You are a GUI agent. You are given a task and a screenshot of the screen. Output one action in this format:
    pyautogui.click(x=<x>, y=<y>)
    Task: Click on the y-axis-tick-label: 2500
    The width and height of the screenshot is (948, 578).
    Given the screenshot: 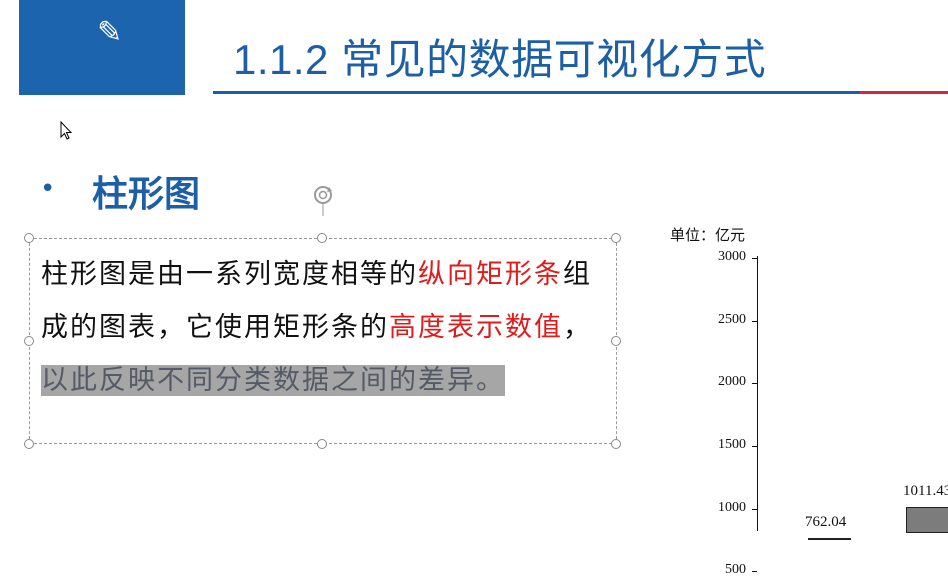 What is the action you would take?
    pyautogui.click(x=732, y=319)
    